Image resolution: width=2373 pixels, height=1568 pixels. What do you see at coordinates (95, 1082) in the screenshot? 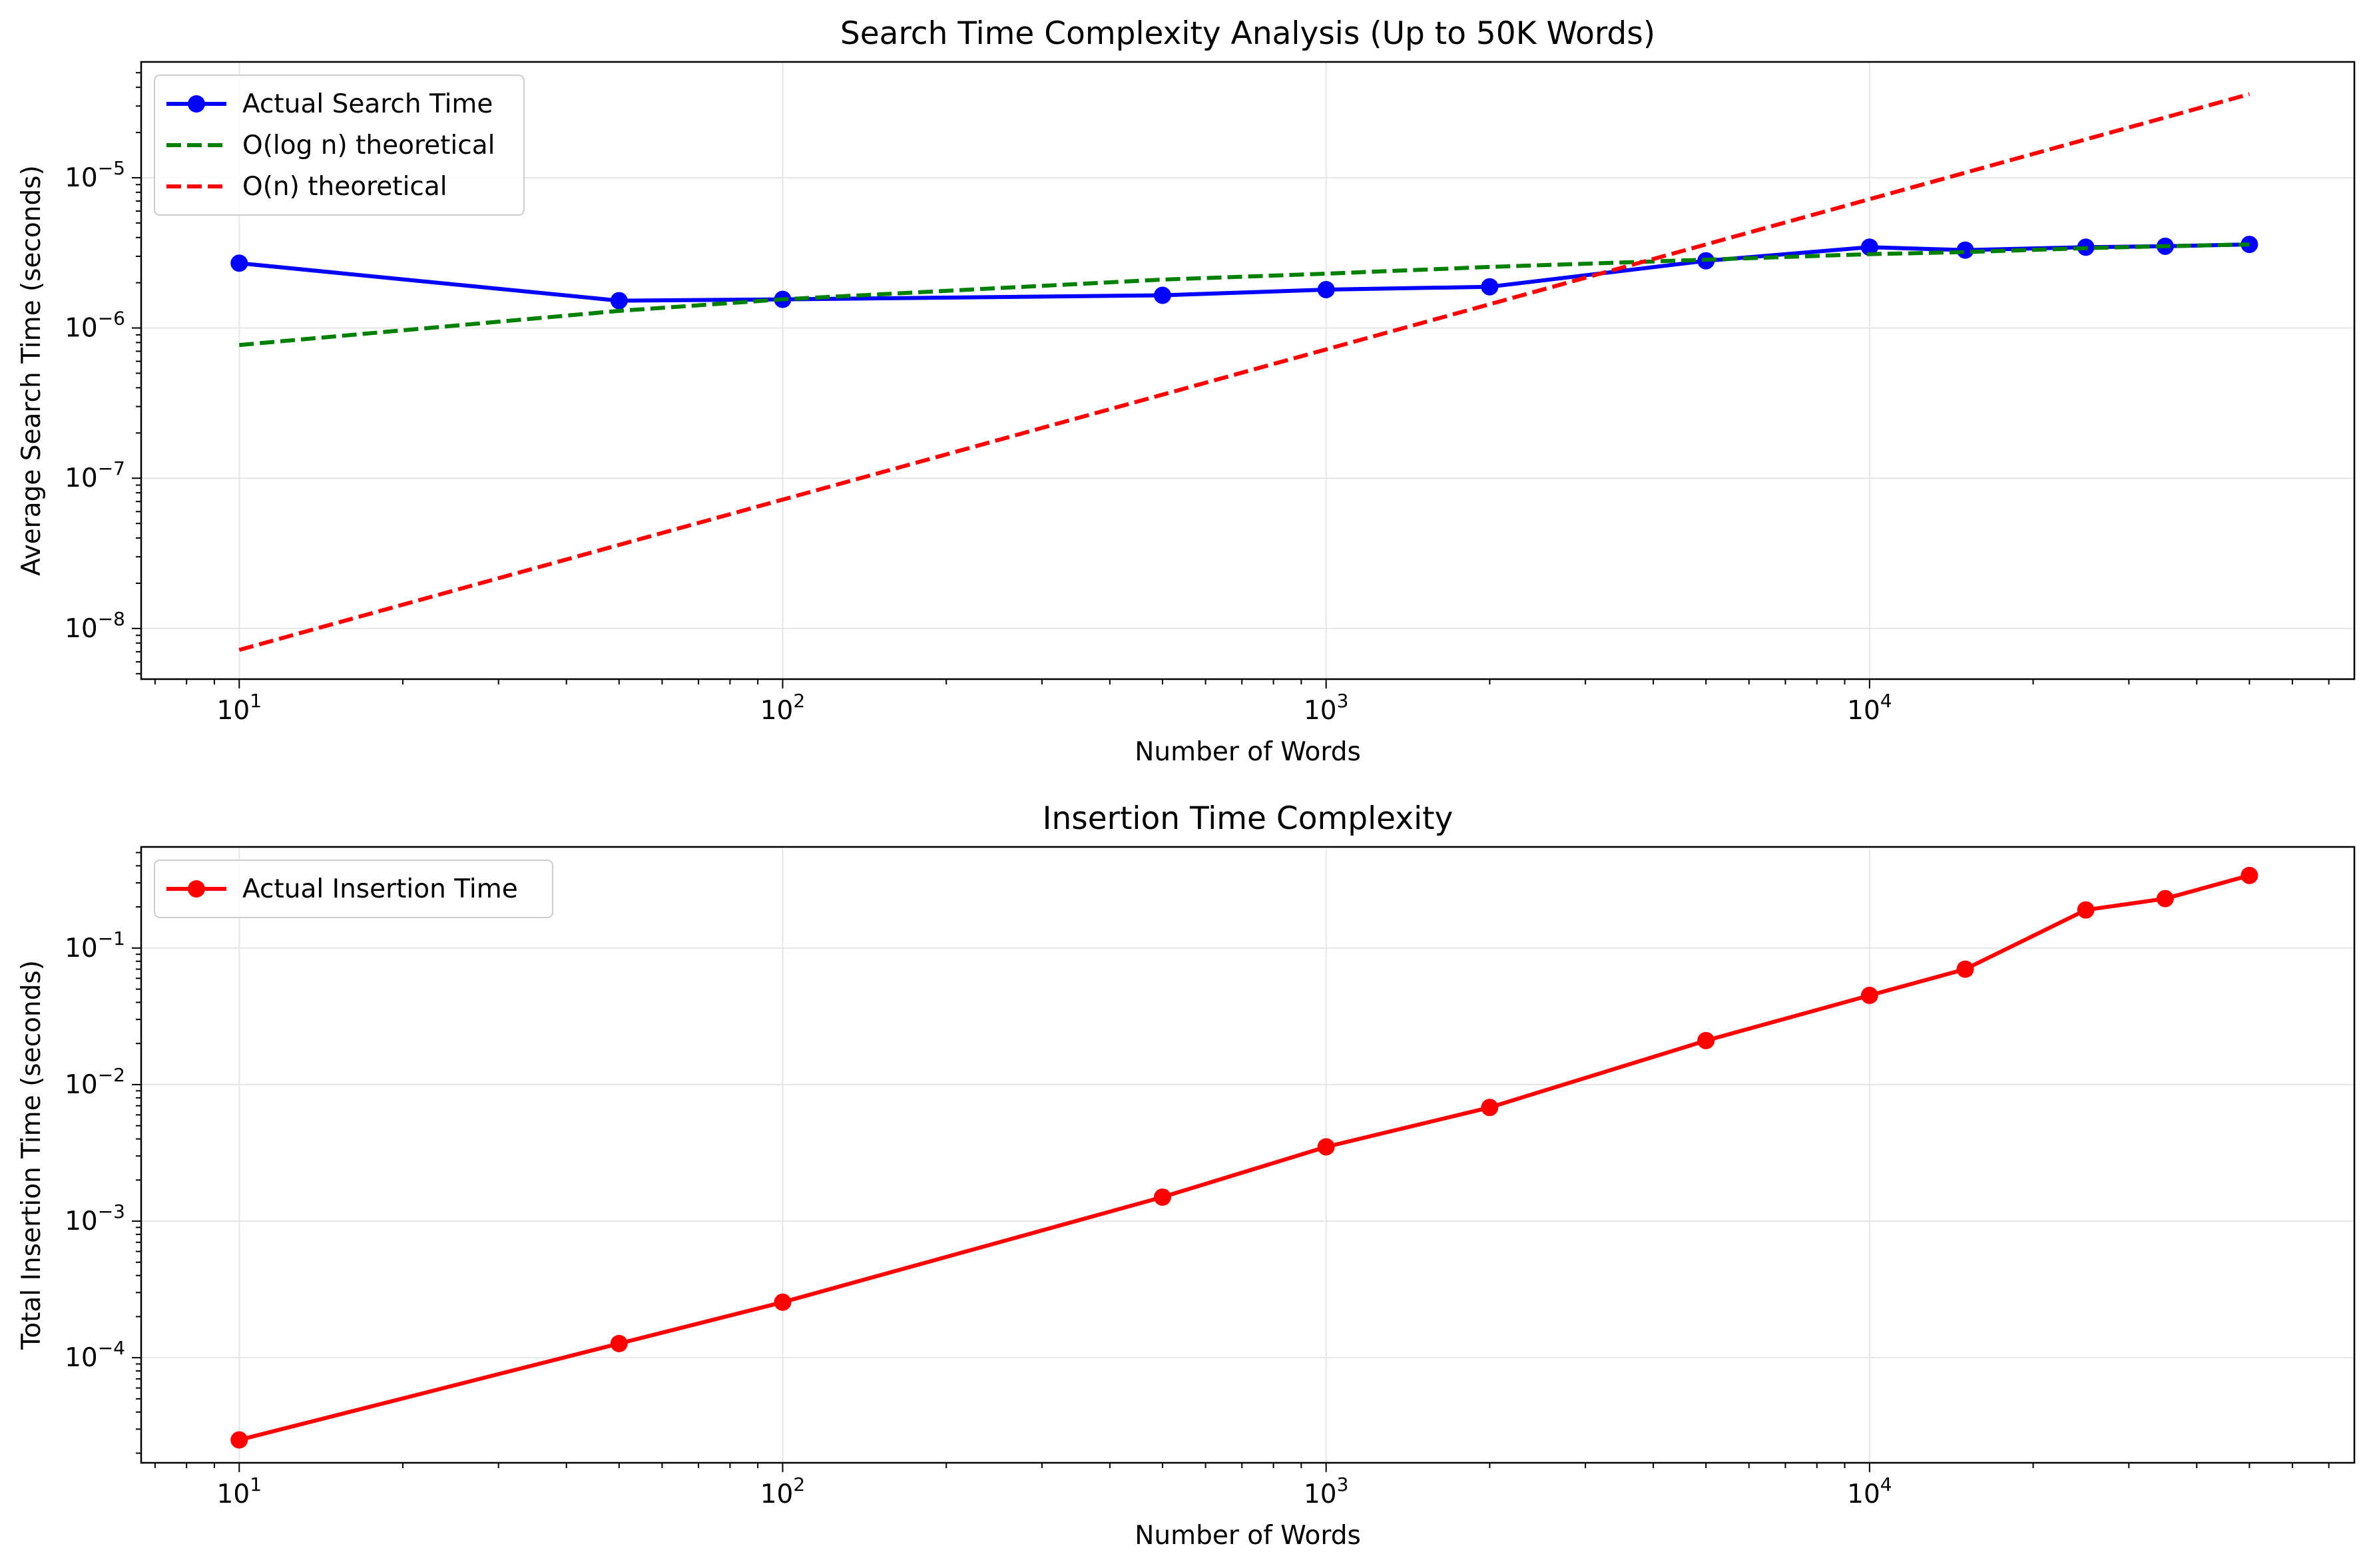
I see `y-tick-label: 10⁻²` at bounding box center [95, 1082].